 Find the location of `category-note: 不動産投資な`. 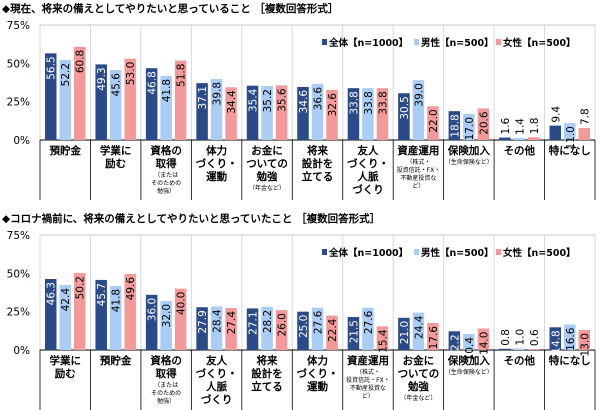

category-note: 不動産投資な is located at coordinates (368, 388).